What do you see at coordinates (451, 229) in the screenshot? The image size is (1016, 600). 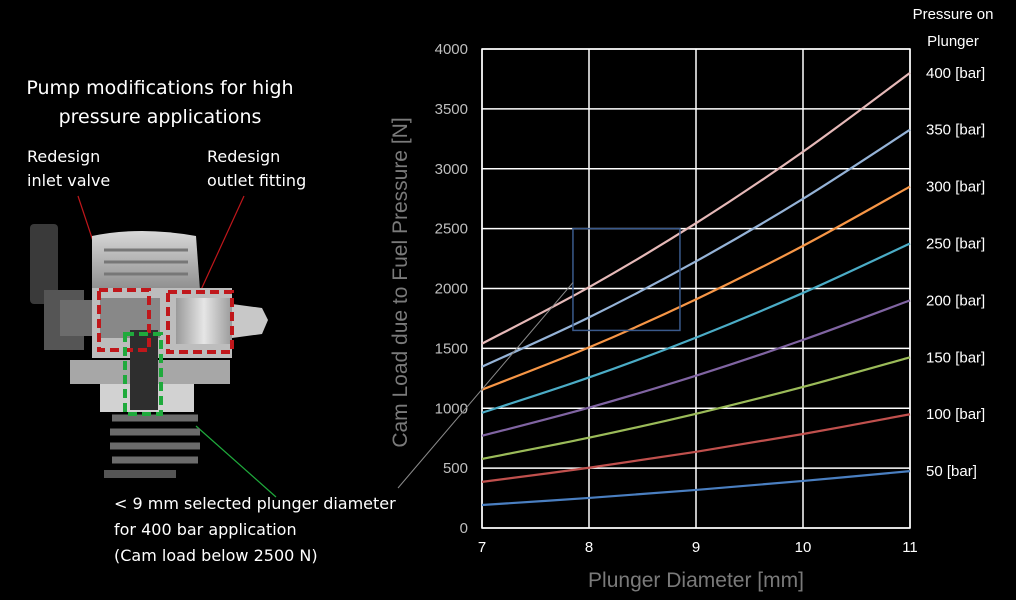 I see `y-tick-label: 2500` at bounding box center [451, 229].